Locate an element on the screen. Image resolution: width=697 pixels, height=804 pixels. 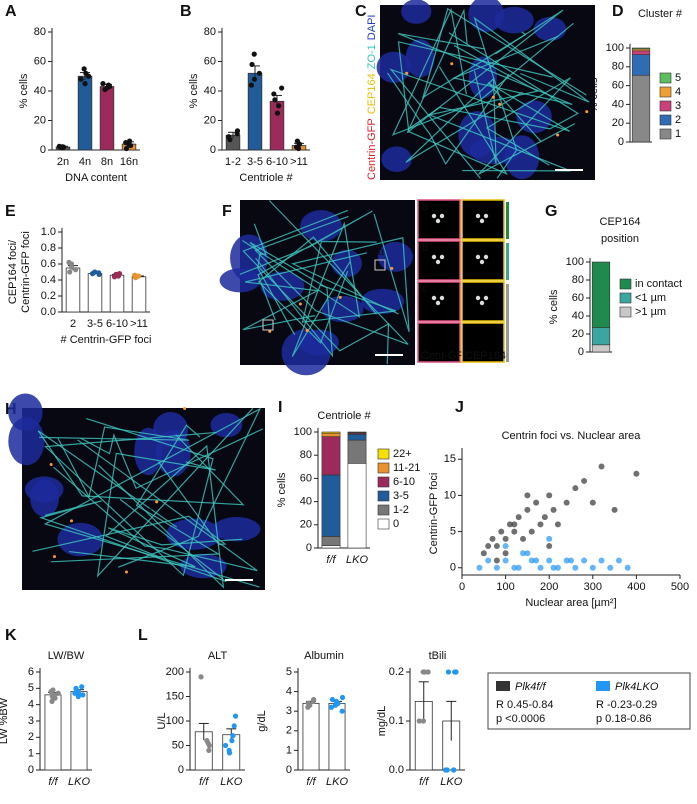
stat-text: R -0.23-0.29 is located at coordinates (626, 705).